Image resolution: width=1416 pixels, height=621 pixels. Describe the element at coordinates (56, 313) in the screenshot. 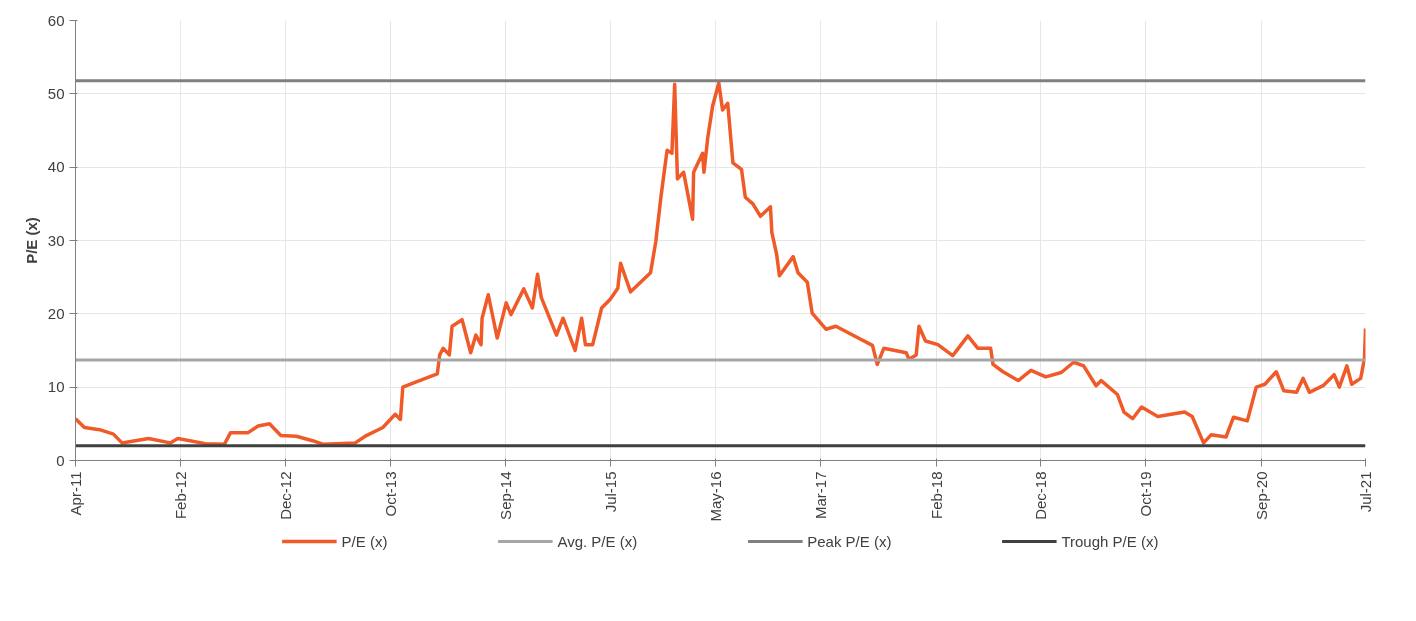

I see `y-tick-label: 20` at that location.